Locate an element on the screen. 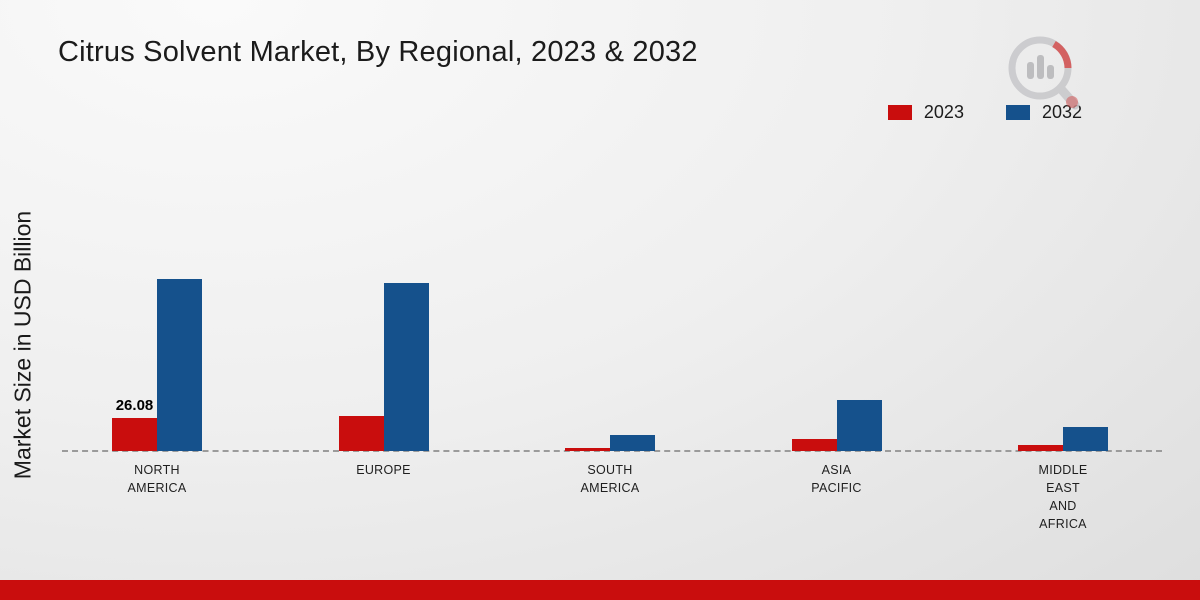 This screenshot has height=600, width=1200. bar-2023-middle-east-and-africa is located at coordinates (1040, 448).